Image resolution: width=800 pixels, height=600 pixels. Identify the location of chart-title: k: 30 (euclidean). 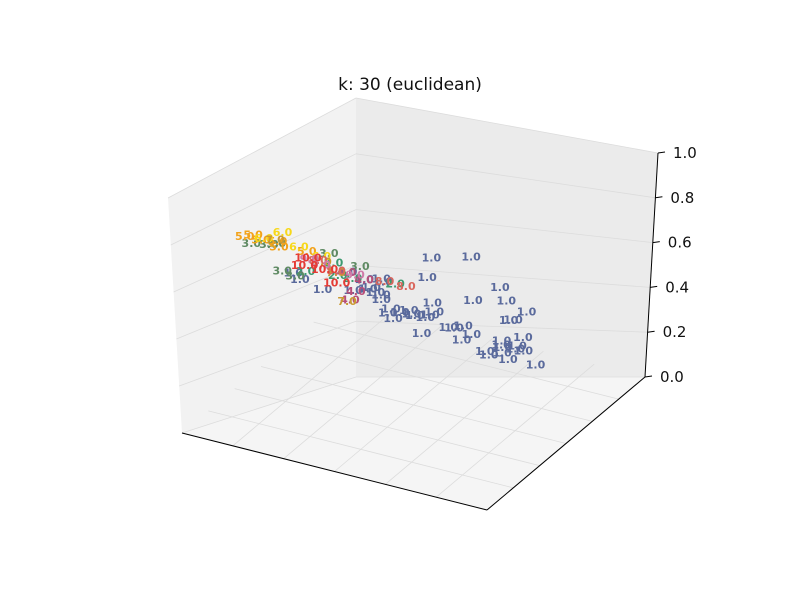
(410, 85).